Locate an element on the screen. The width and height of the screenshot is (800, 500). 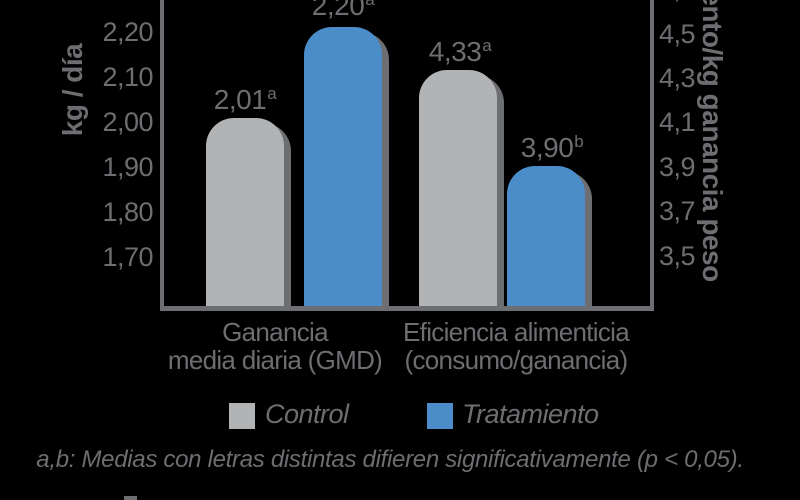
right-axis-tick-41: 4,1 is located at coordinates (677, 122).